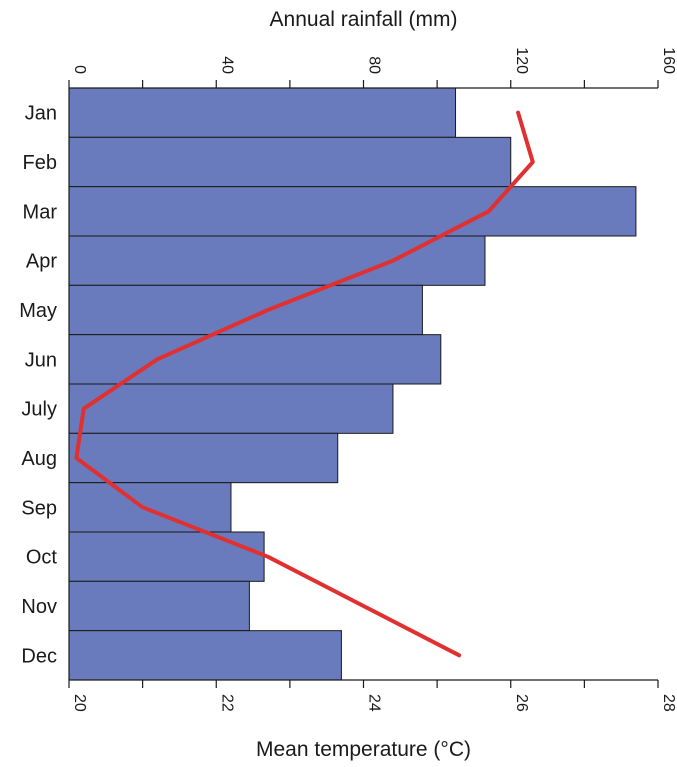 This screenshot has width=677, height=767. I want to click on category-label: July, so click(39, 410).